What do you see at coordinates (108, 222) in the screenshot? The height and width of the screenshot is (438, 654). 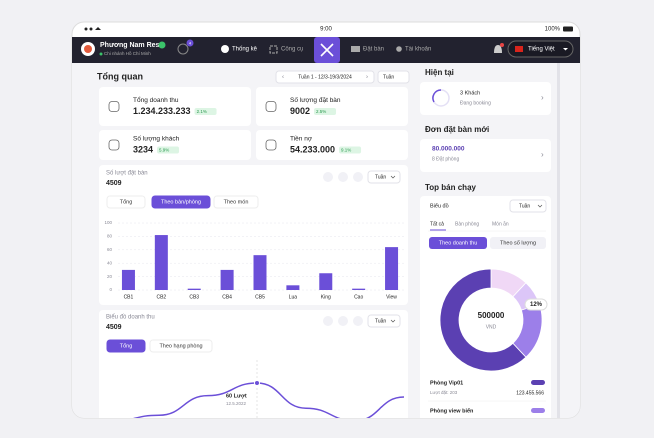 I see `y-tick-label: 100` at bounding box center [108, 222].